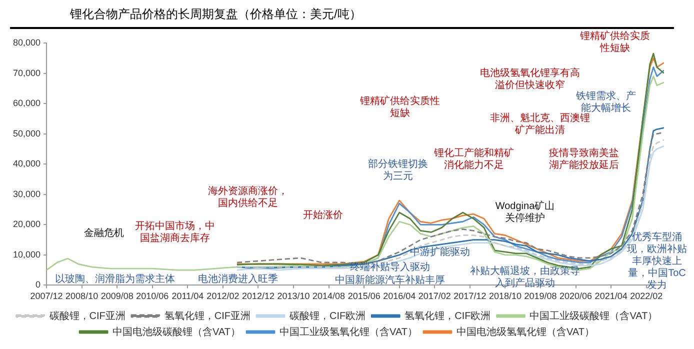 This screenshot has height=349, width=694. Describe the element at coordinates (26, 254) in the screenshot. I see `y-tick-label: 10,000` at that location.